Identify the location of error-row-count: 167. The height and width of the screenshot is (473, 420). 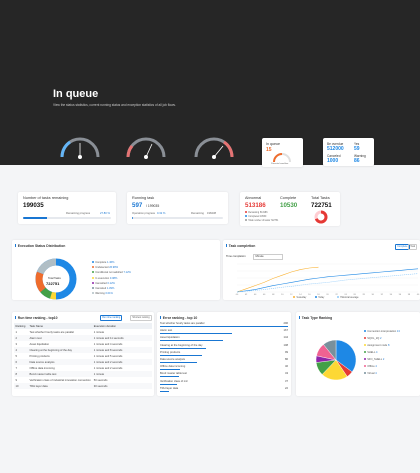
(285, 331).